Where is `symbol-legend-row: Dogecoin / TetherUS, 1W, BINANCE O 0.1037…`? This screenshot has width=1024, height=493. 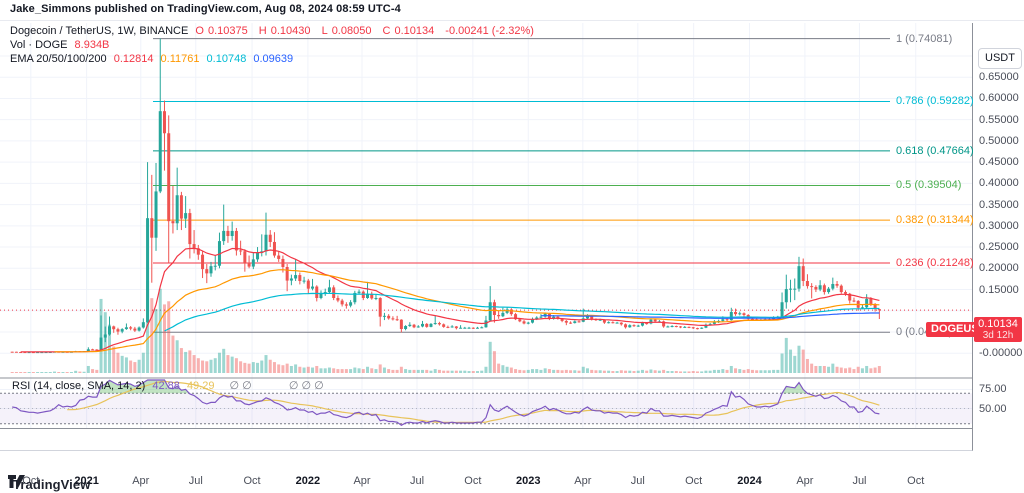
symbol-legend-row: Dogecoin / TetherUS, 1W, BINANCE O 0.1037… is located at coordinates (274, 31).